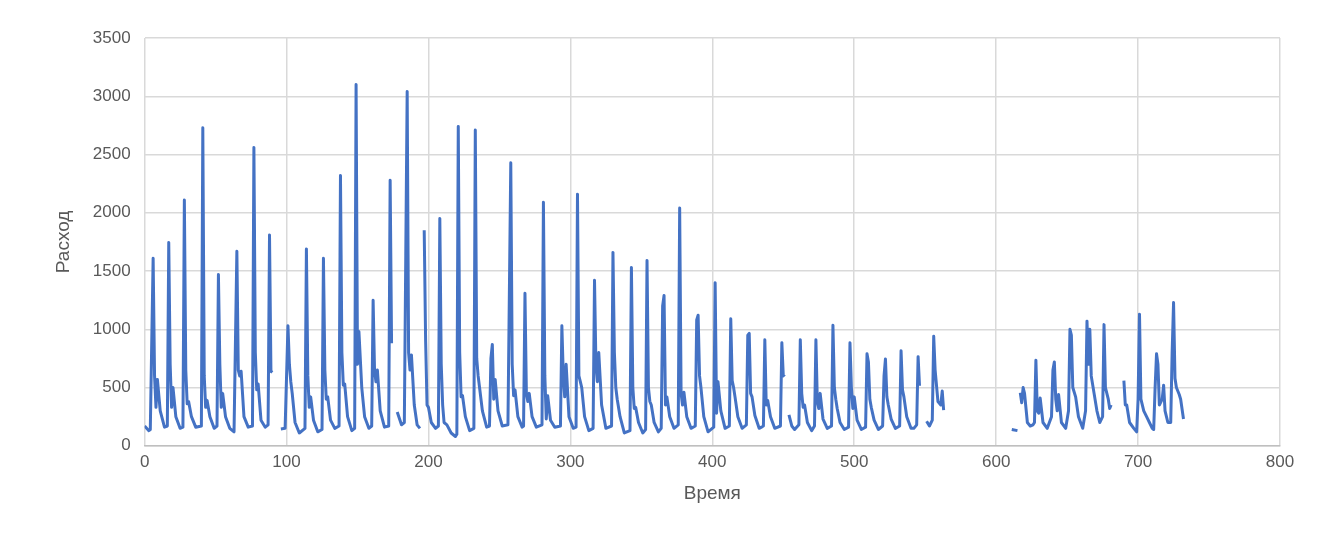  I want to click on y-axis-title: Расход, so click(62, 242).